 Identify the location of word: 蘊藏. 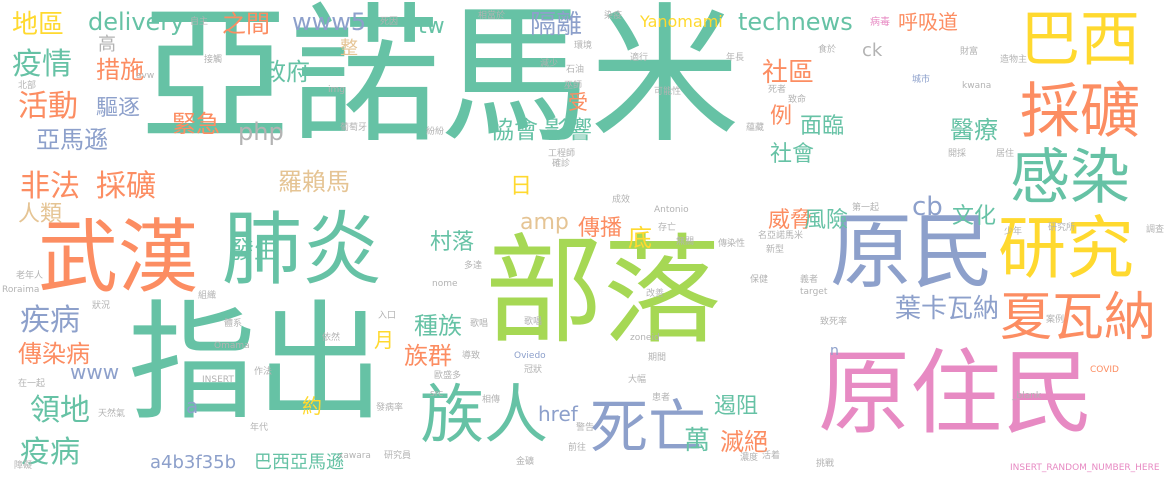
(755, 128).